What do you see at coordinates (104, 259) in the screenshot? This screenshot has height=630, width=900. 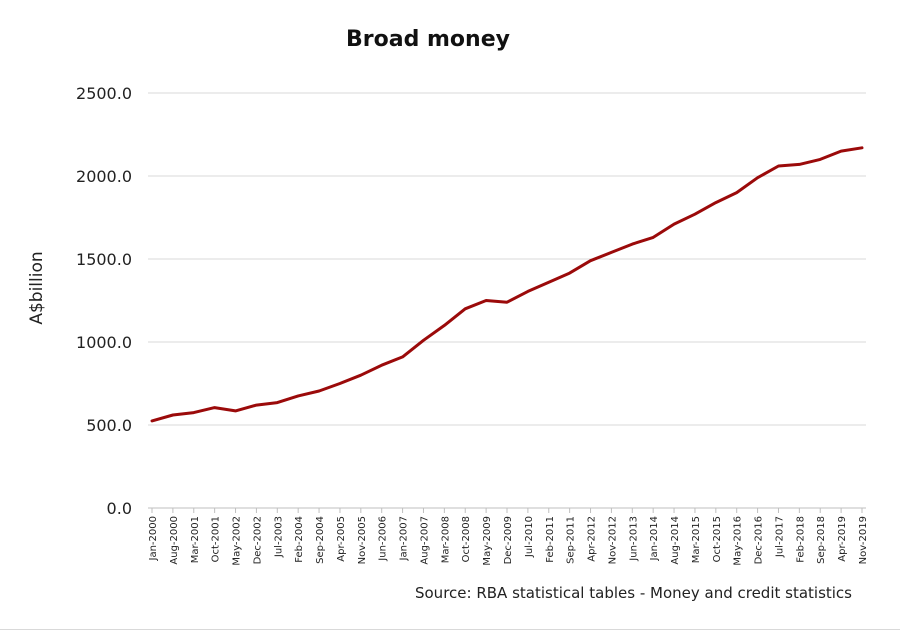 I see `y-tick-label: 1500.0` at bounding box center [104, 259].